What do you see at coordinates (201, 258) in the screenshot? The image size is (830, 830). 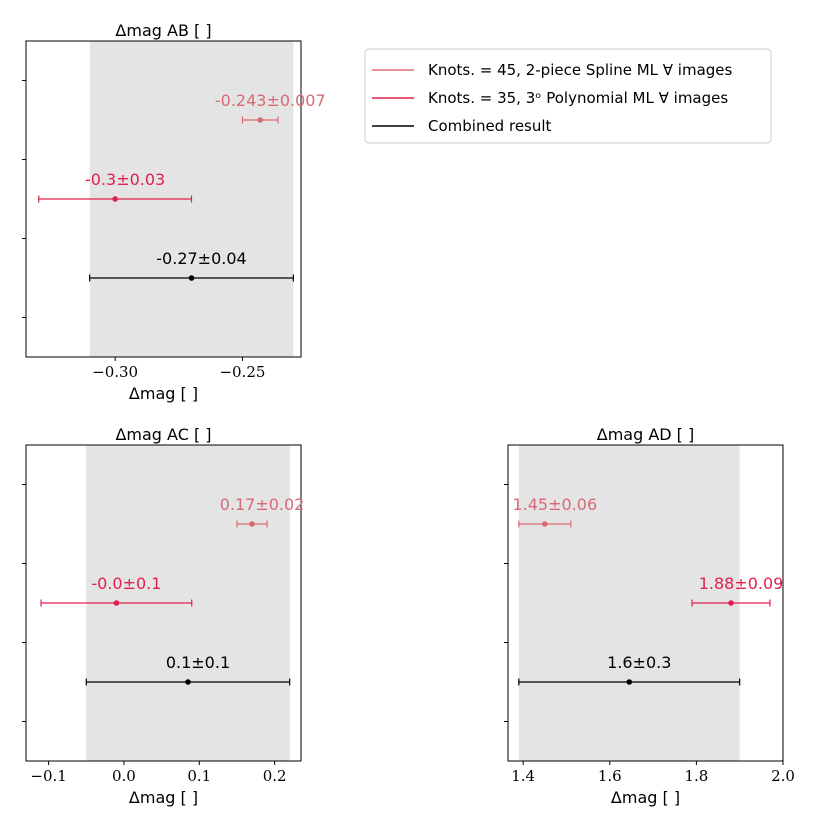 I see `data-label: -0.27±0.04` at bounding box center [201, 258].